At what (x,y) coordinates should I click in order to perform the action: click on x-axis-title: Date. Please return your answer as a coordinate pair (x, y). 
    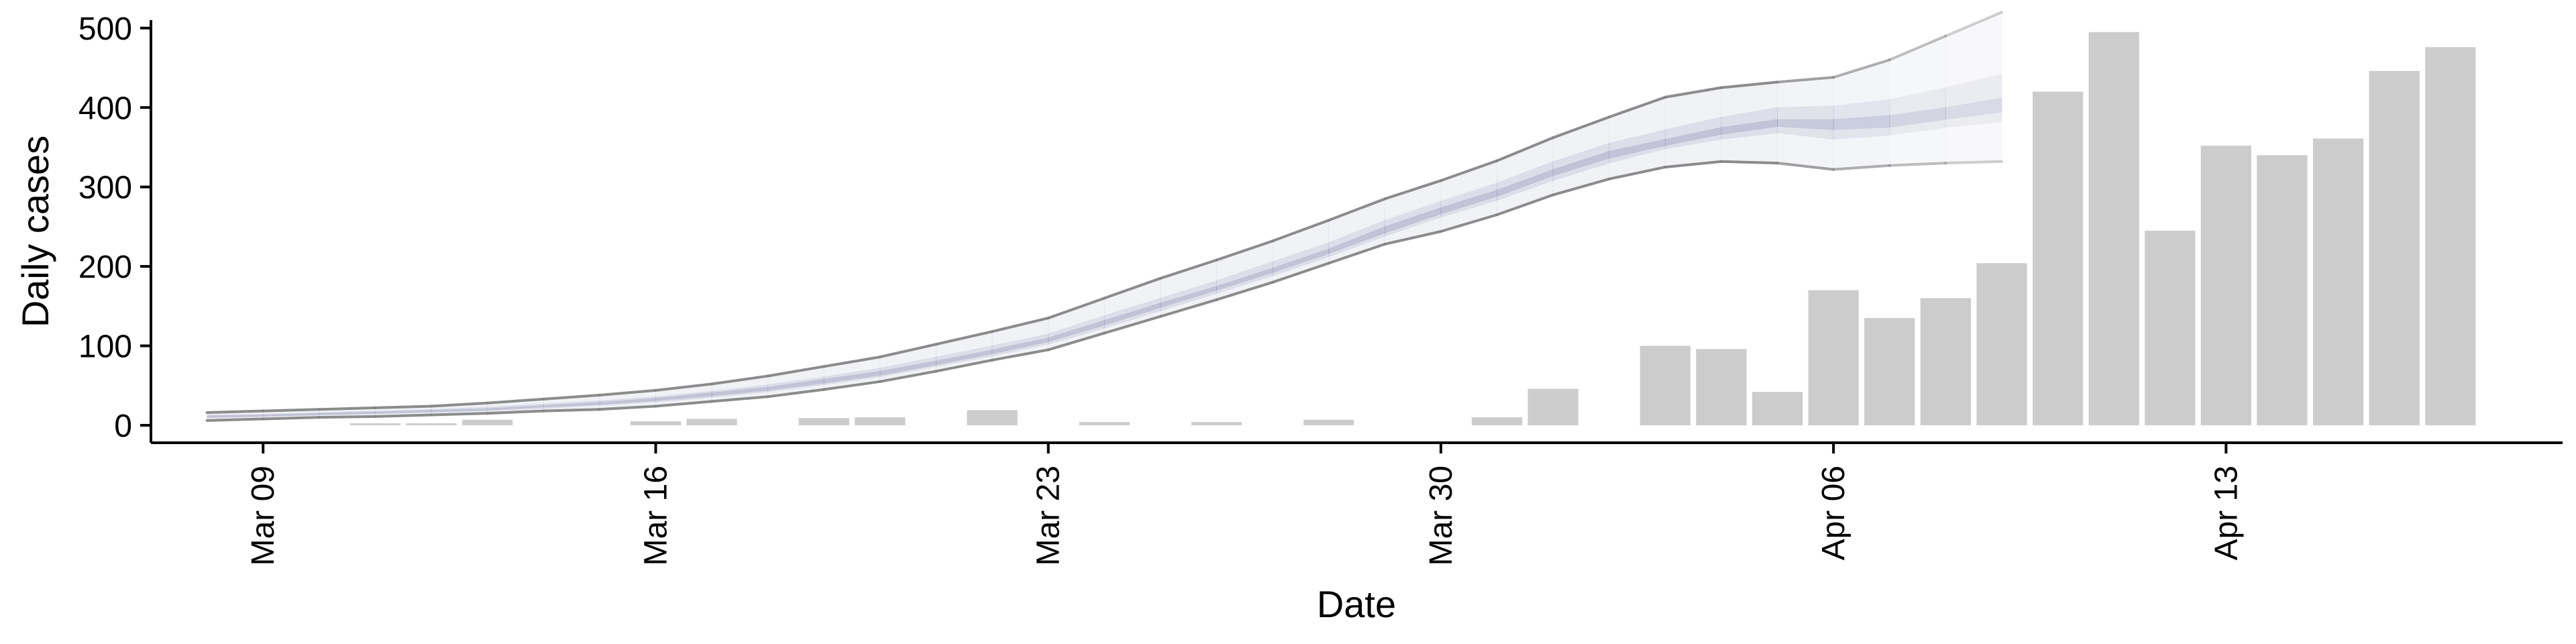
    Looking at the image, I should click on (1356, 604).